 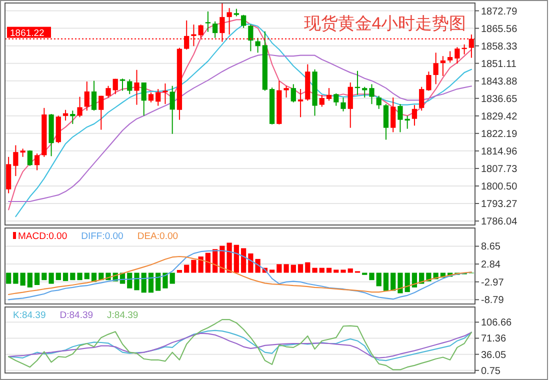 What do you see at coordinates (499, 222) in the screenshot?
I see `y-tick-label: 1786.04` at bounding box center [499, 222].